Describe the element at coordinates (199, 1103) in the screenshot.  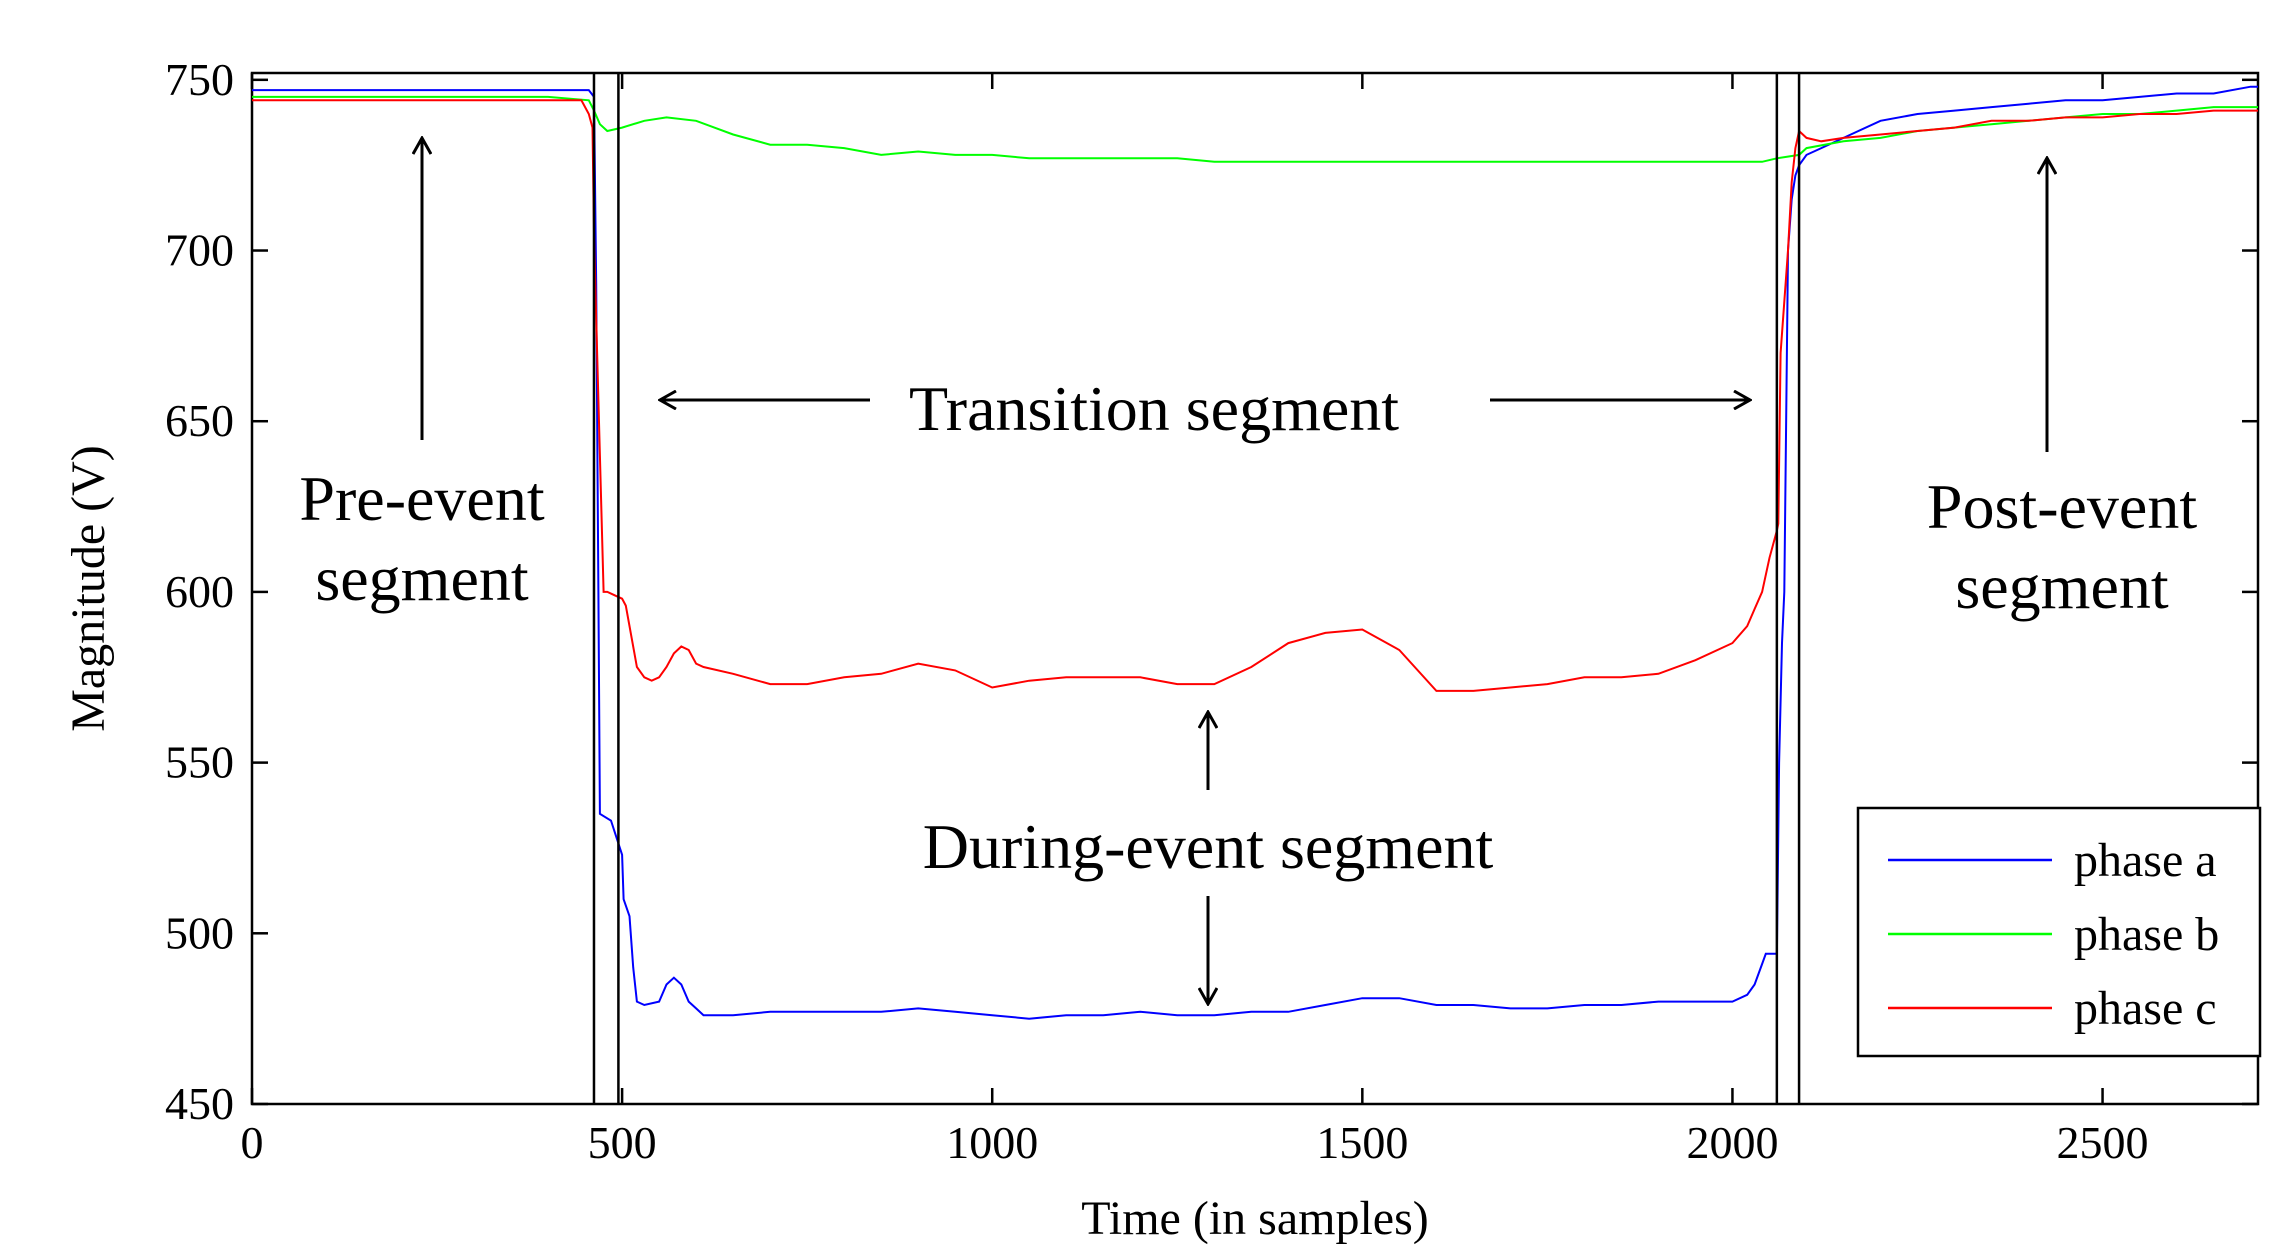
I see `y-tick-label: 450` at that location.